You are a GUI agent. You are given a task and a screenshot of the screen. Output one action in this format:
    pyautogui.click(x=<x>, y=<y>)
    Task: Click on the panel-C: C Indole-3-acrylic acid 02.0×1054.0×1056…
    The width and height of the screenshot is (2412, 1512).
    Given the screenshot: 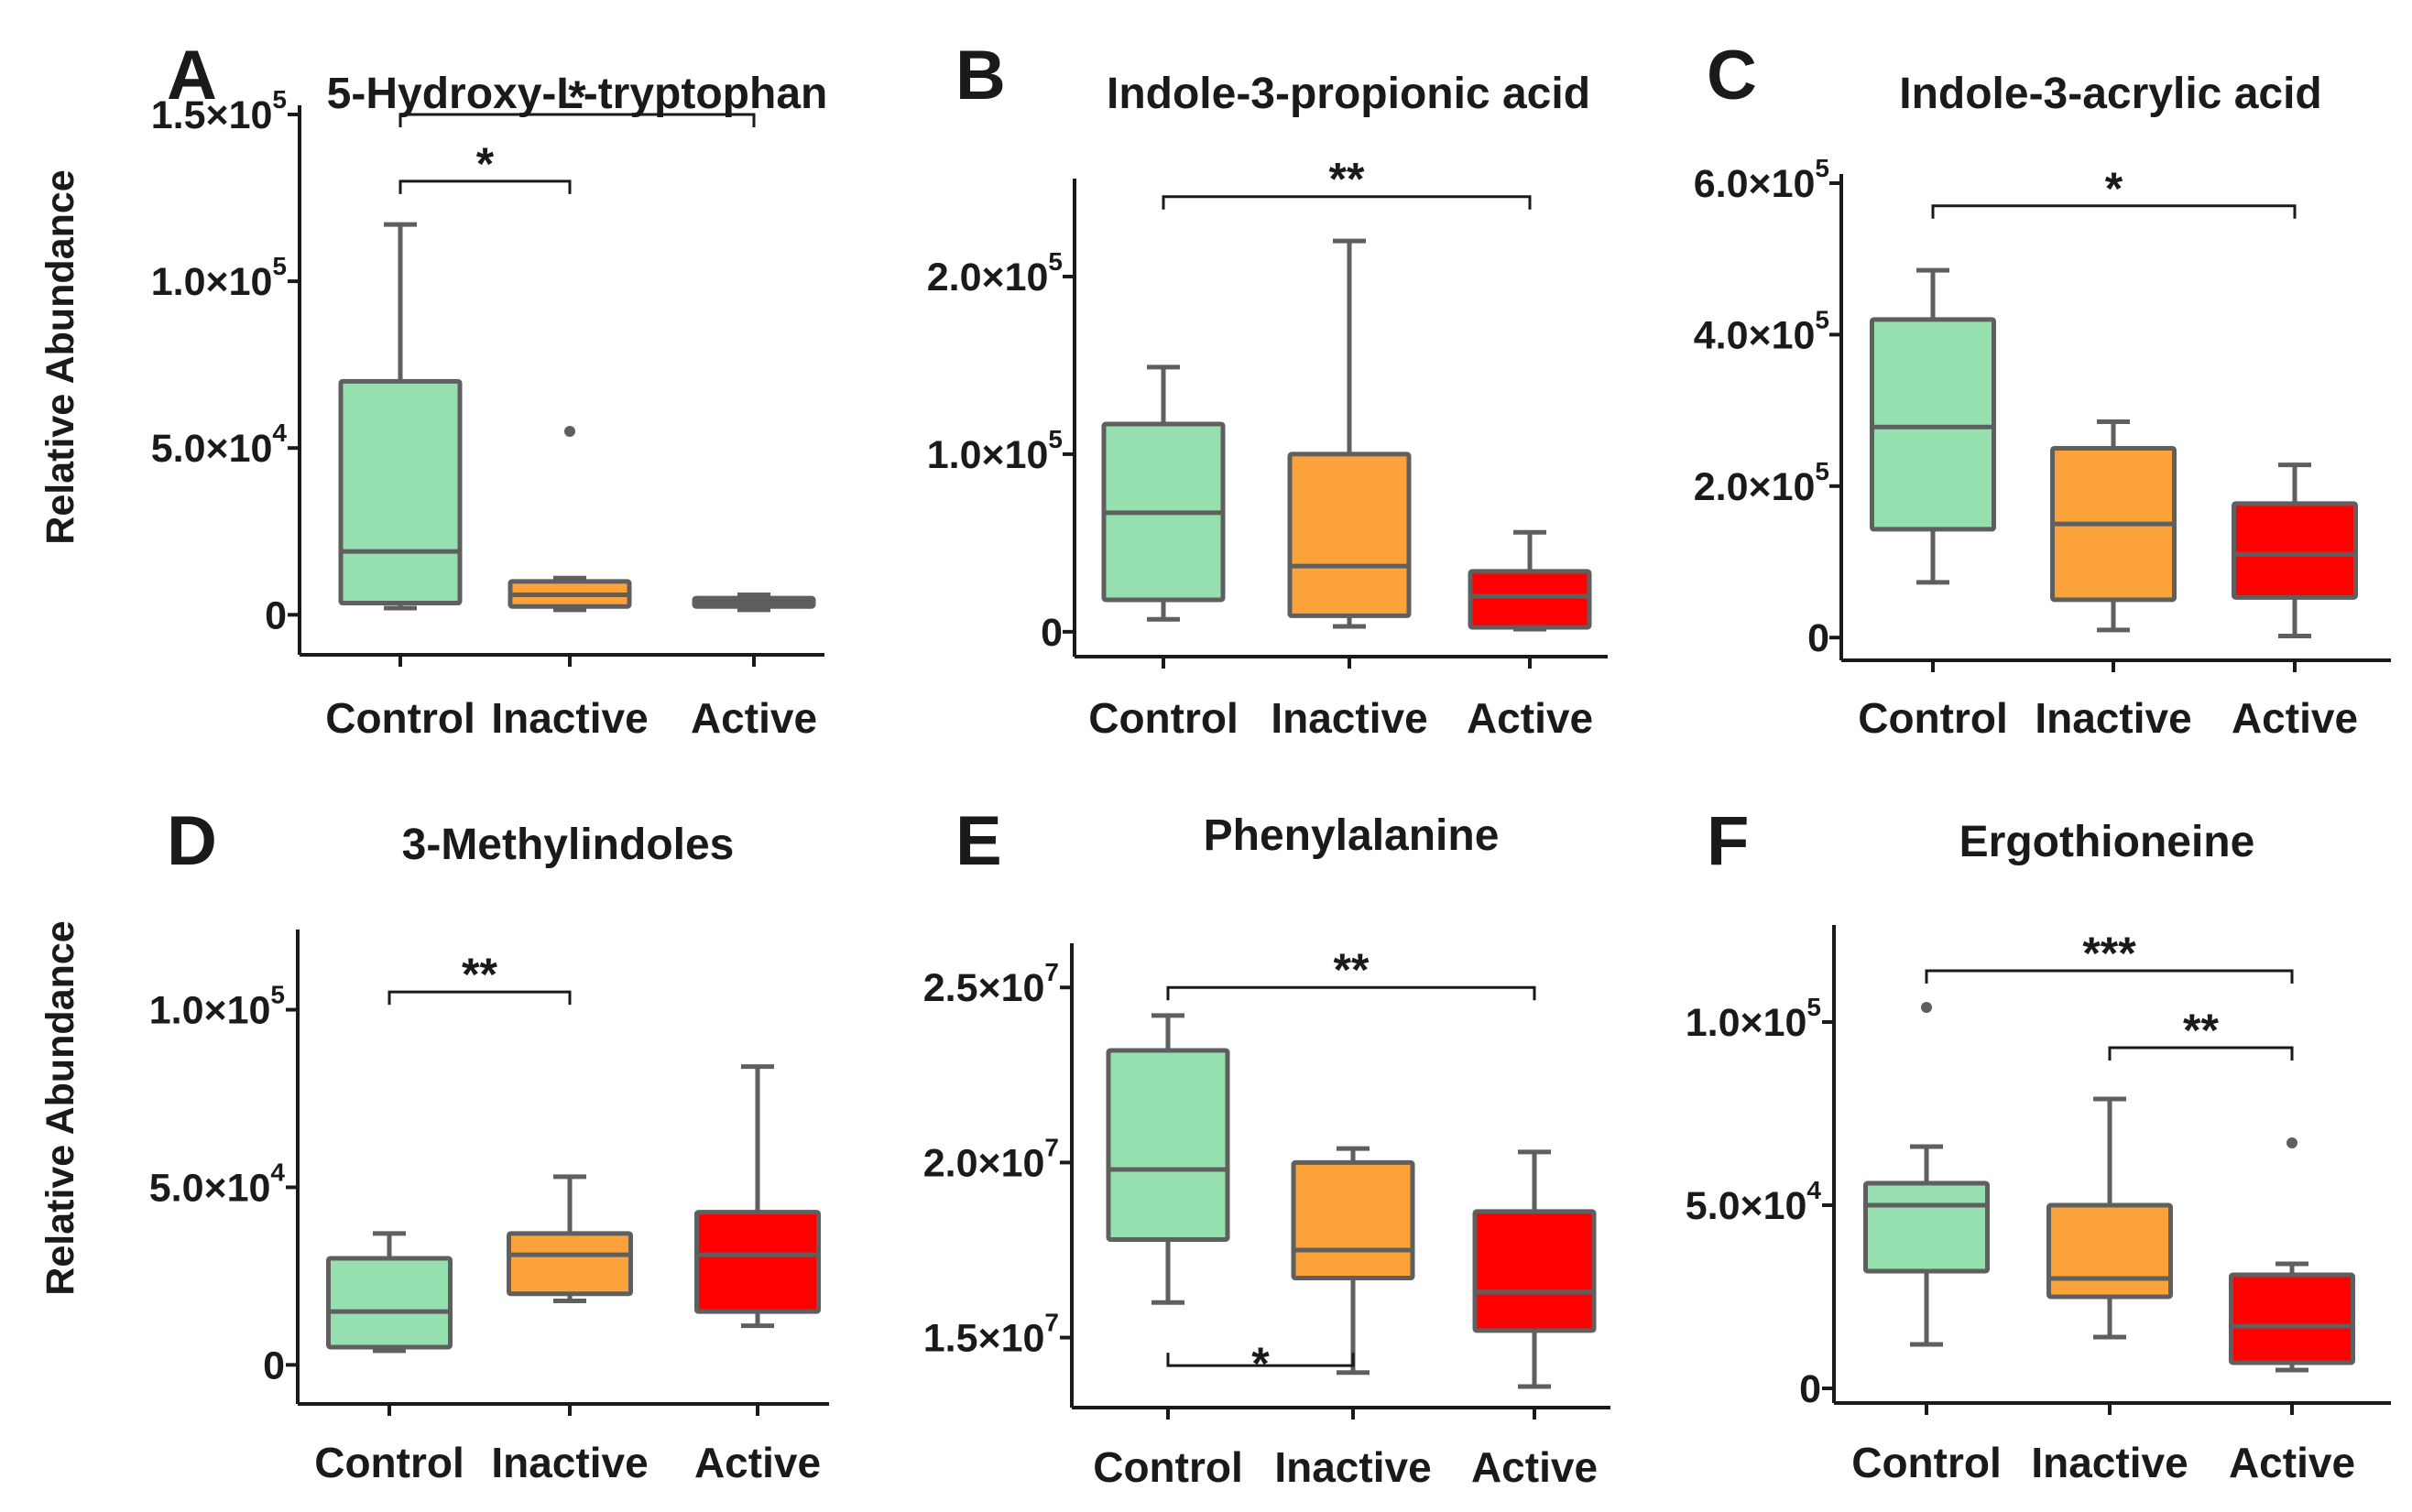 What is the action you would take?
    pyautogui.click(x=2043, y=389)
    